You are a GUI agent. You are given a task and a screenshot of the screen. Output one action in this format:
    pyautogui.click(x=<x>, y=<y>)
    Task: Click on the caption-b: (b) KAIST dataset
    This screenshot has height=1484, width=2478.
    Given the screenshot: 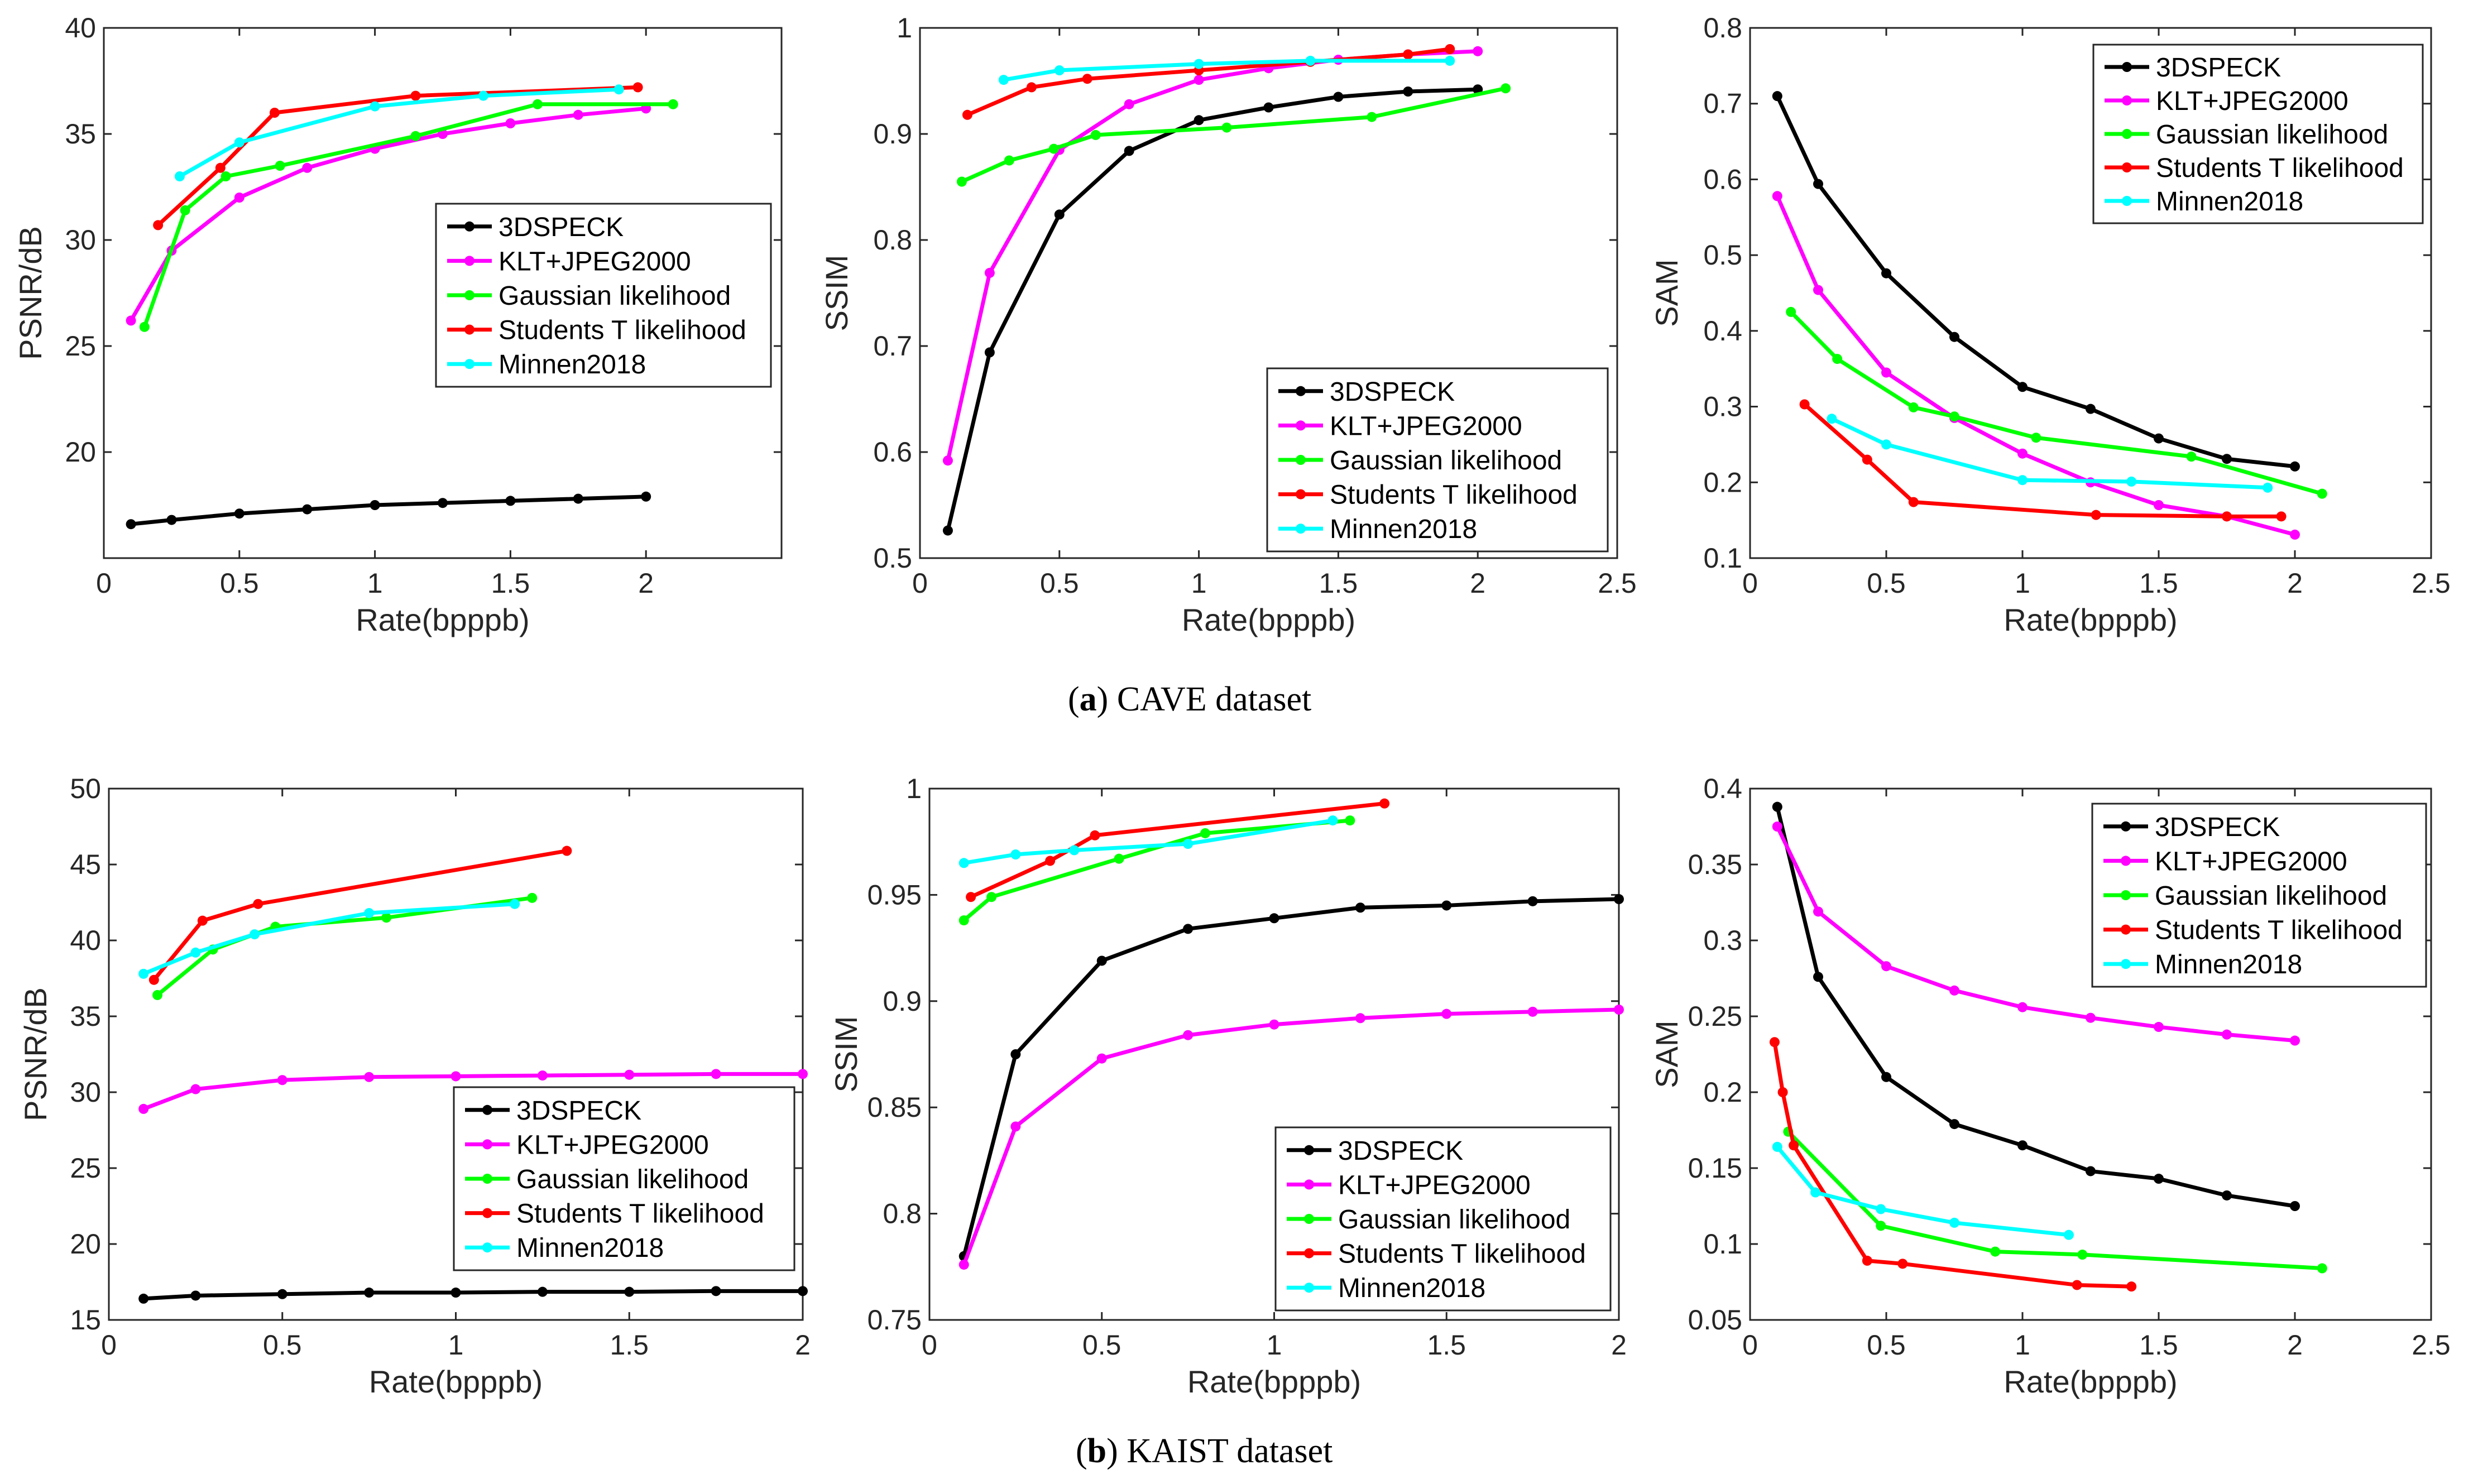 What is the action you would take?
    pyautogui.click(x=1204, y=1451)
    